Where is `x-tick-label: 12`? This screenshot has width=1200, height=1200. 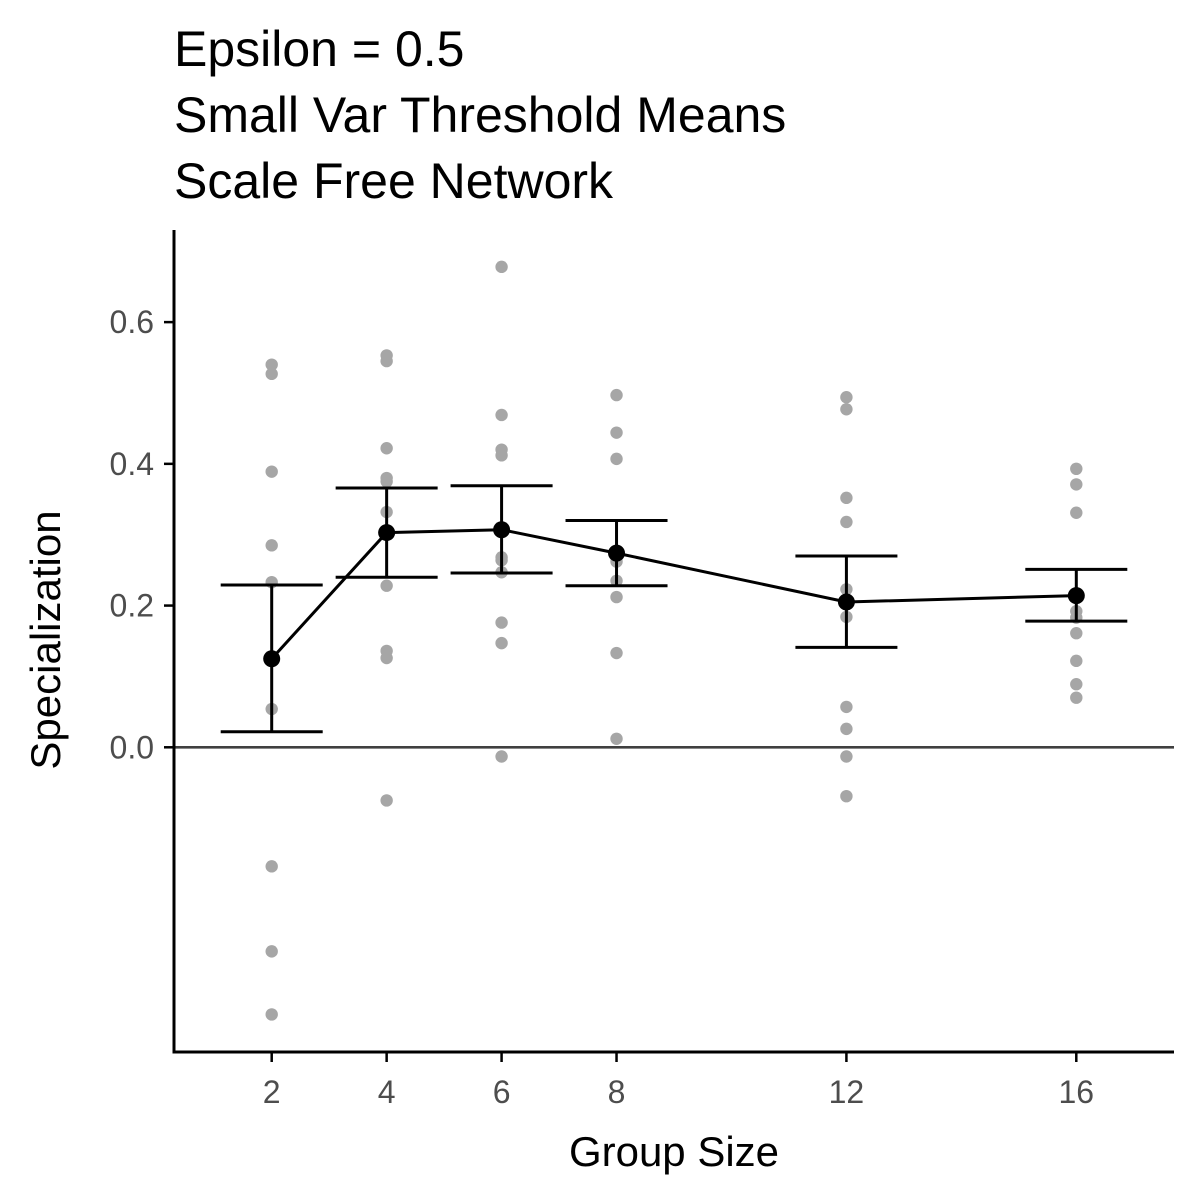 x-tick-label: 12 is located at coordinates (847, 1092).